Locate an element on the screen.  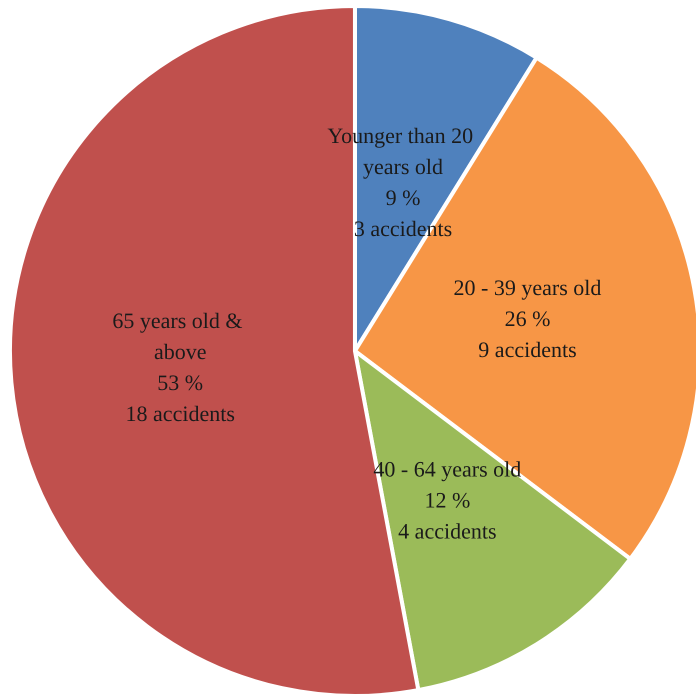
data-label: 53 % 18 accidents is located at coordinates (180, 398).